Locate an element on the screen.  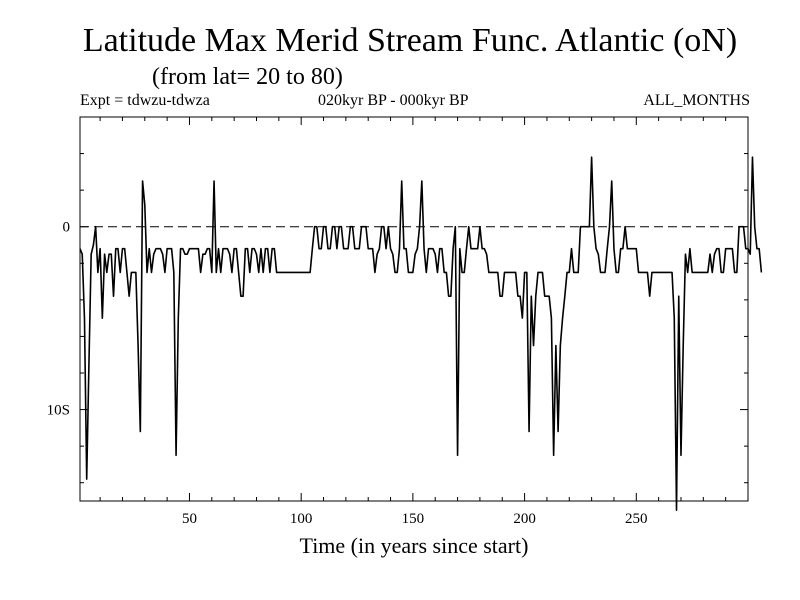
y-tick-label: 10S is located at coordinates (58, 411).